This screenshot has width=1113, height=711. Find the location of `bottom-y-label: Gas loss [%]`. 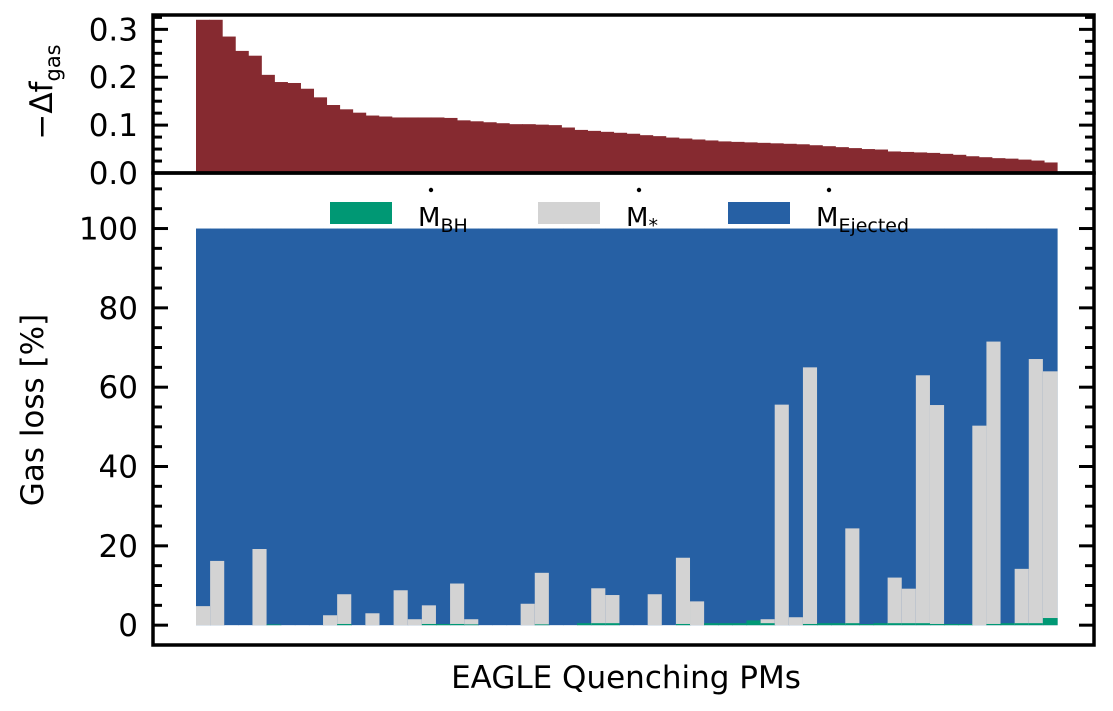

bottom-y-label: Gas loss [%] is located at coordinates (33, 410).